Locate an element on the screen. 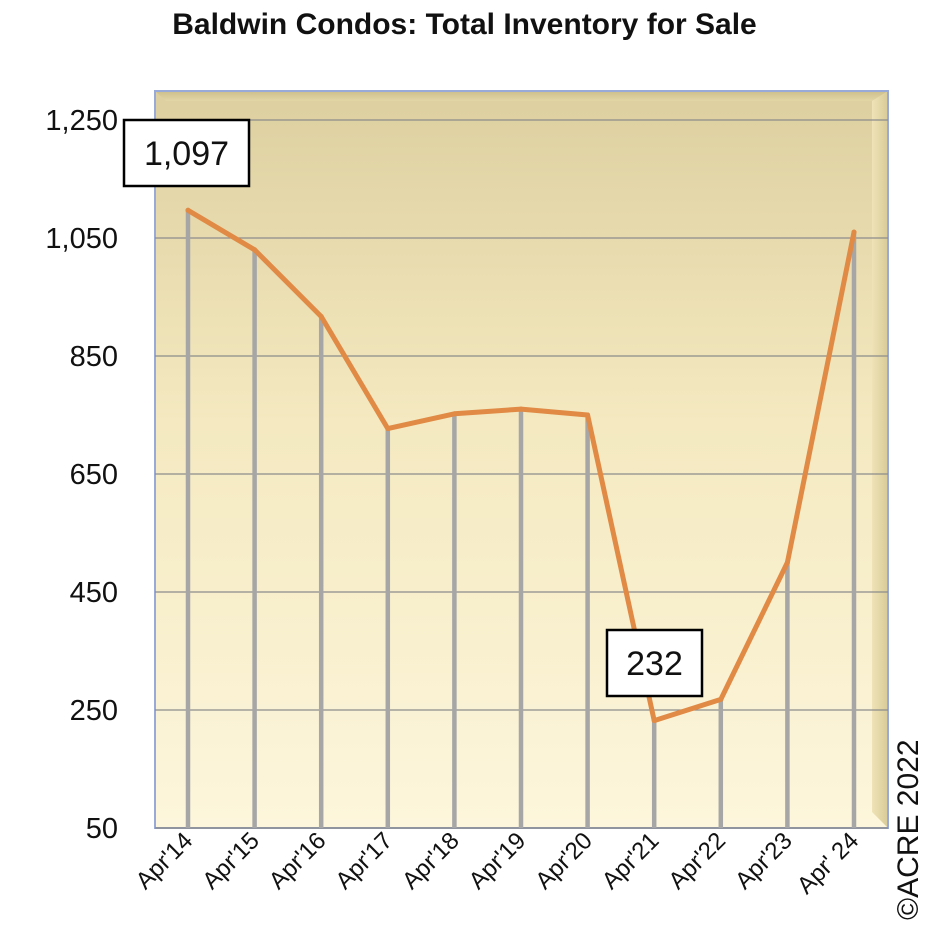  y-tick-label: 850 is located at coordinates (94, 357).